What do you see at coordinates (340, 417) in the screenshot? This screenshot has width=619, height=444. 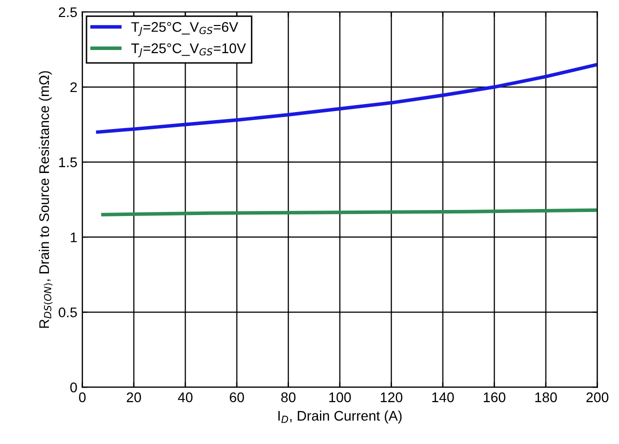 I see `x-axis-title: I$_{D}$, Drain Current (A)` at bounding box center [340, 417].